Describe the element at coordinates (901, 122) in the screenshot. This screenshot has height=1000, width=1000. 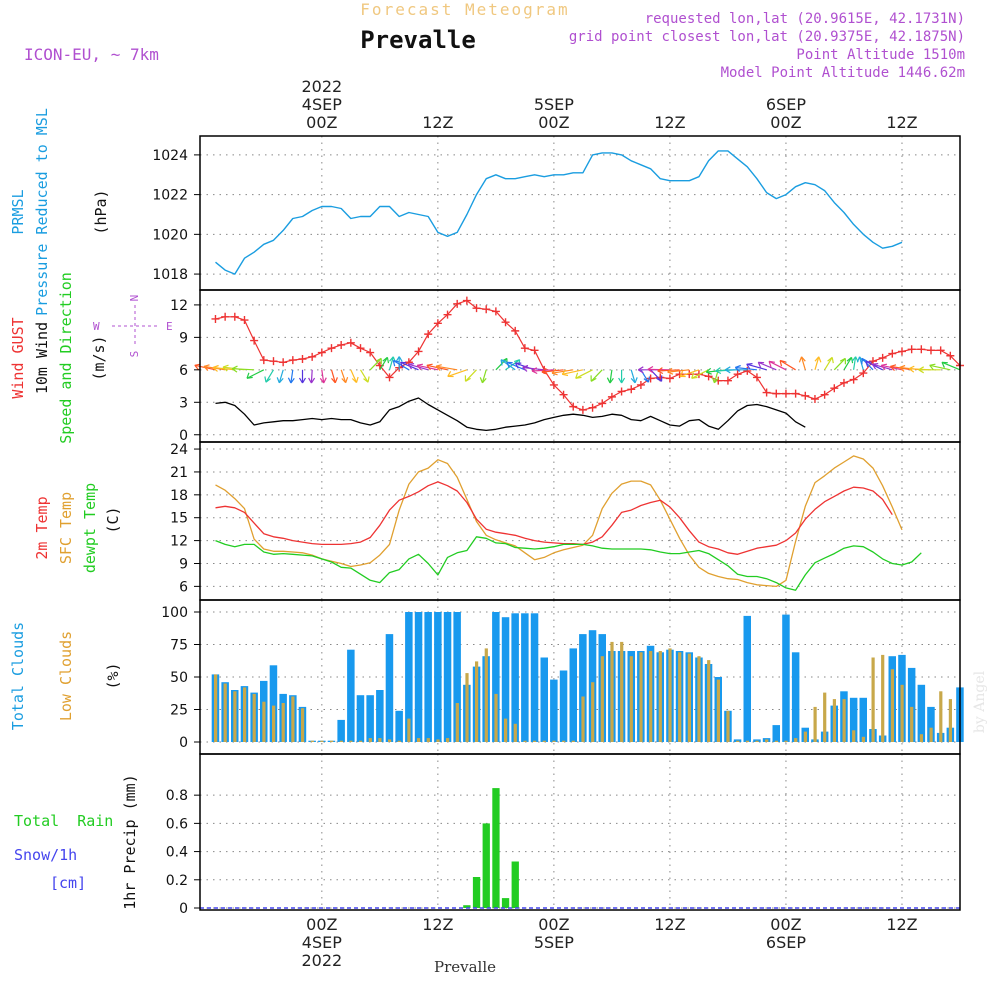
I see `top-time-label: 12Z` at that location.